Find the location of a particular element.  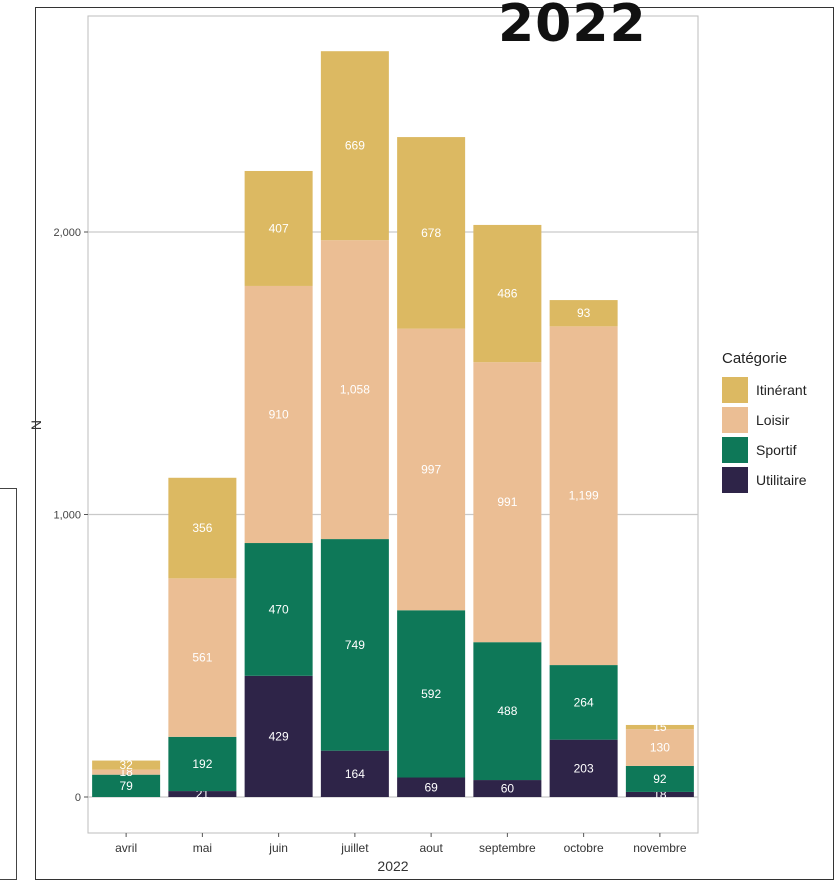

data-label: 93 is located at coordinates (584, 313).